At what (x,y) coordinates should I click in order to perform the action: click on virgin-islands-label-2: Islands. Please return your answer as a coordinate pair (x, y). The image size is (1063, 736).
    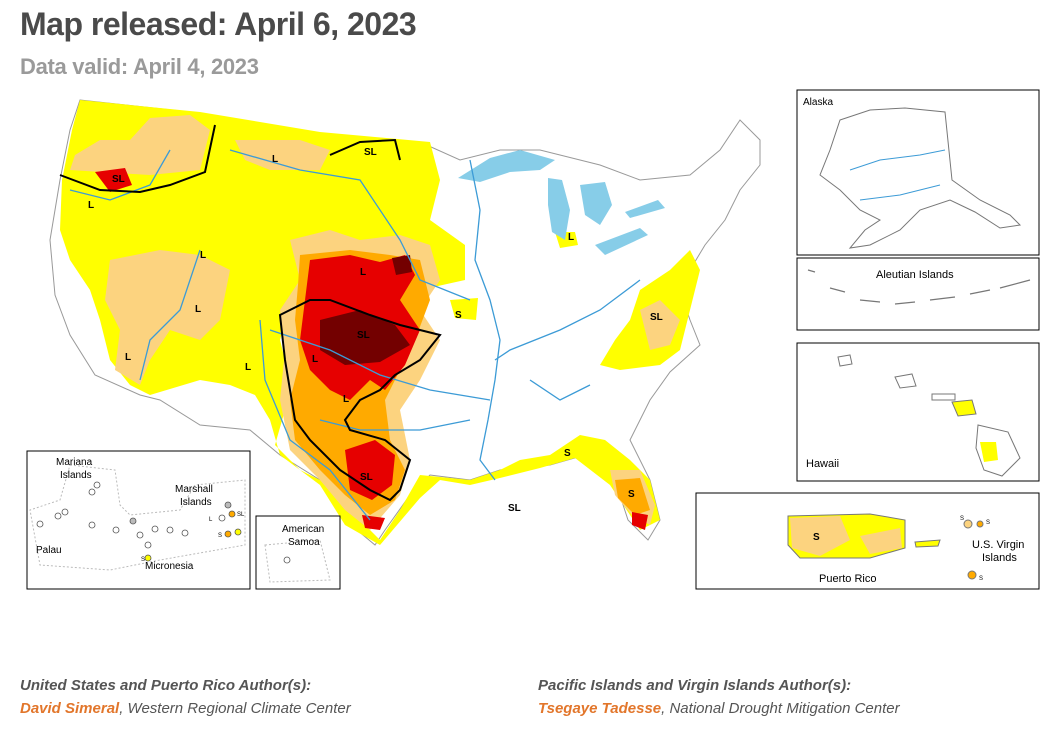
    Looking at the image, I should click on (999, 558).